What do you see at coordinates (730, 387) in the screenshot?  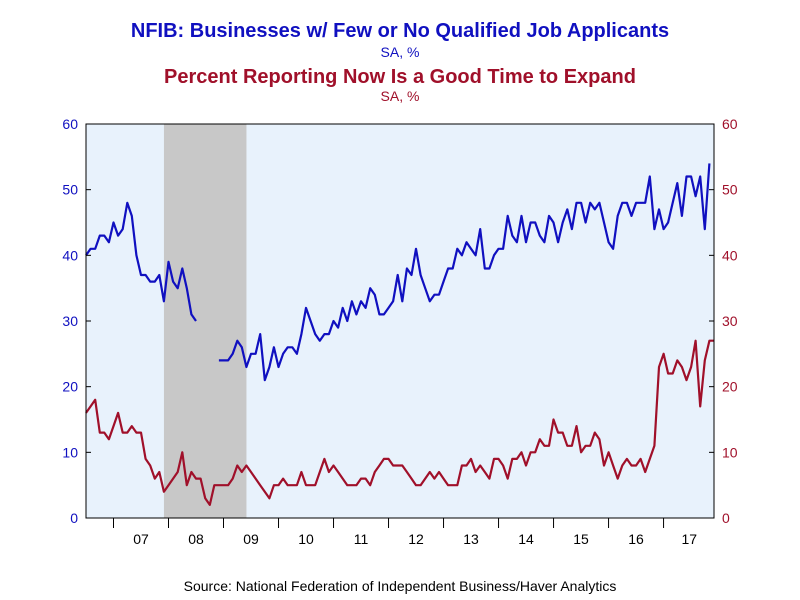 I see `y-tick-label-right: 20` at bounding box center [730, 387].